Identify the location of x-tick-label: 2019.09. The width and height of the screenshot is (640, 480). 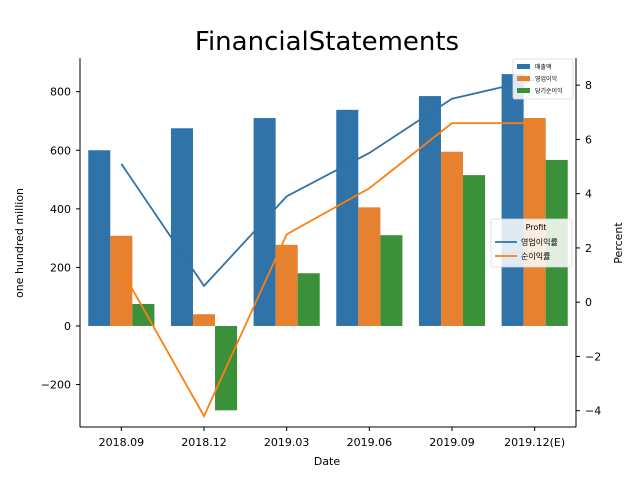
(452, 442).